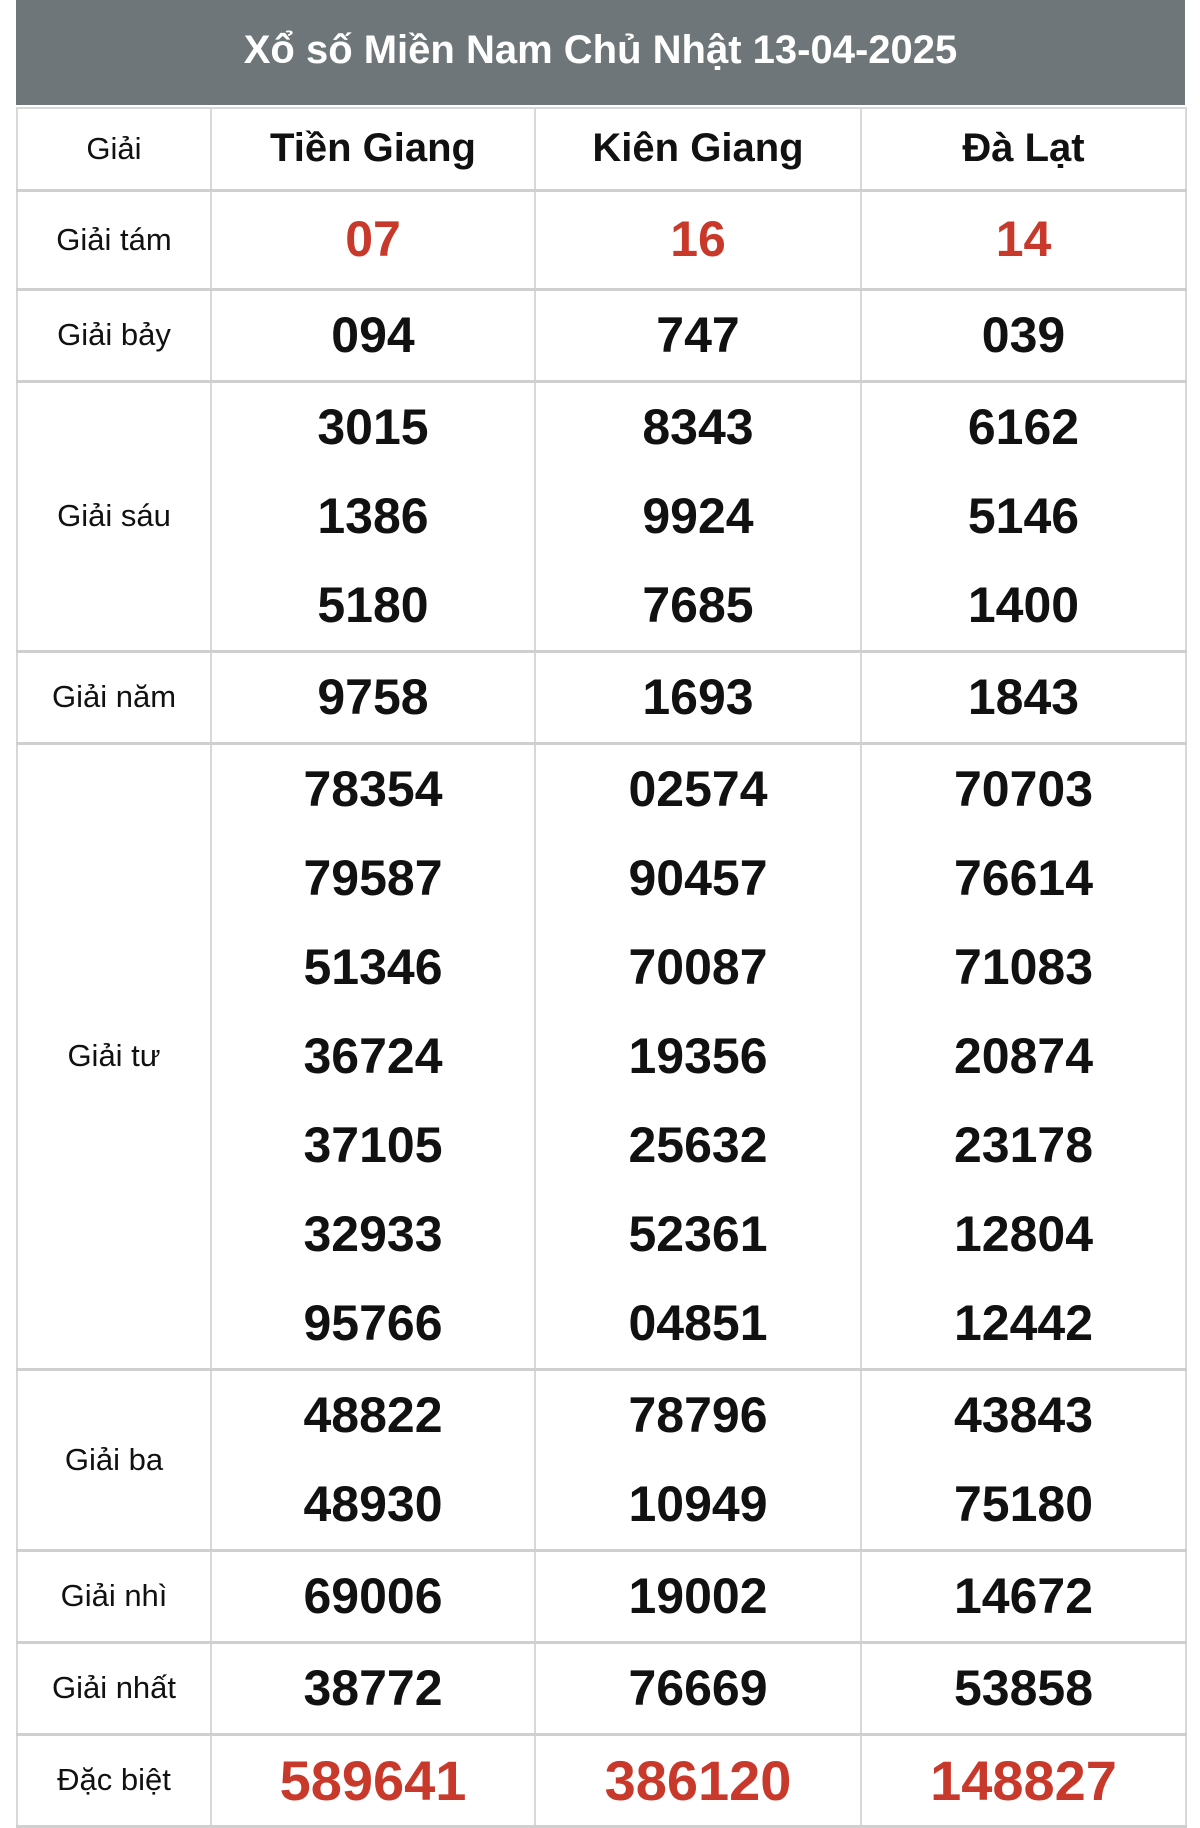 This screenshot has height=1828, width=1200. I want to click on prize-number: 53858, so click(1023, 1687).